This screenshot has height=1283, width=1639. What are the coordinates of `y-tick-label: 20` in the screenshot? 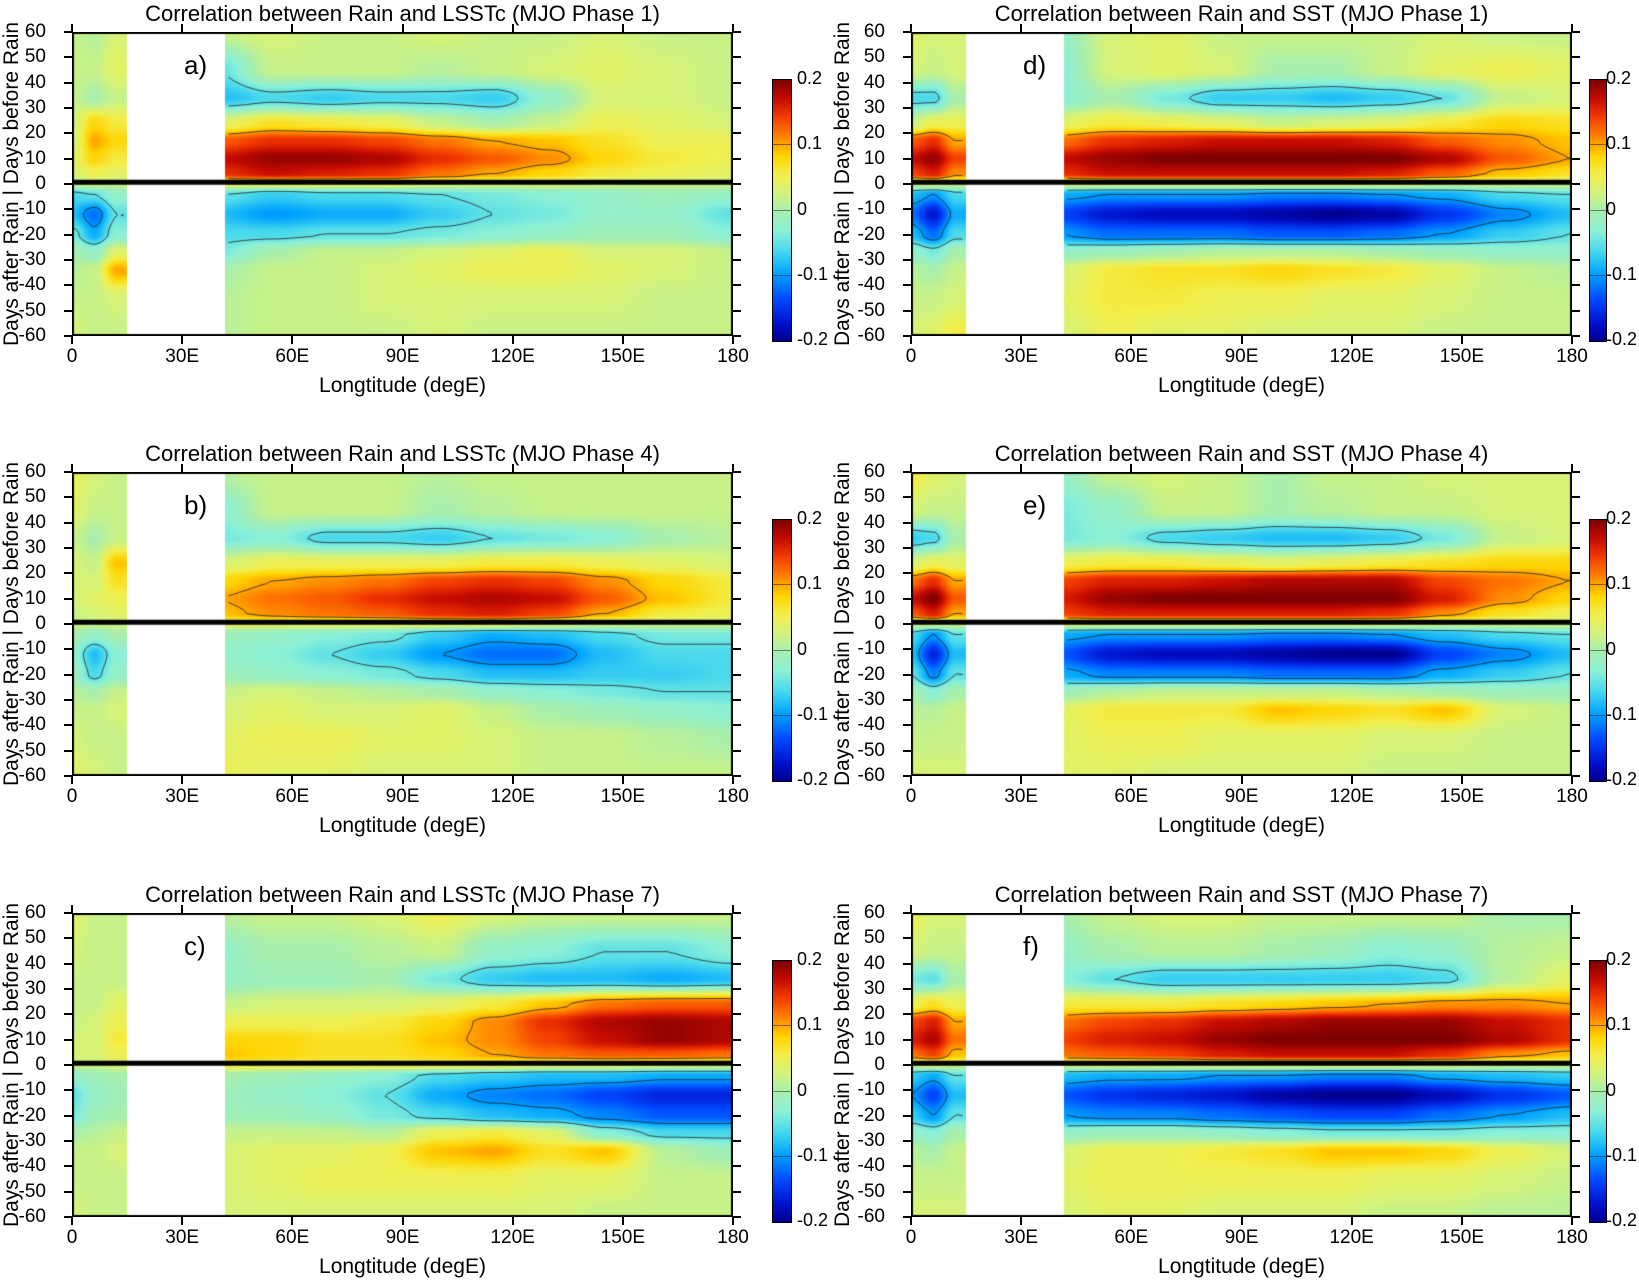 It's located at (35, 133).